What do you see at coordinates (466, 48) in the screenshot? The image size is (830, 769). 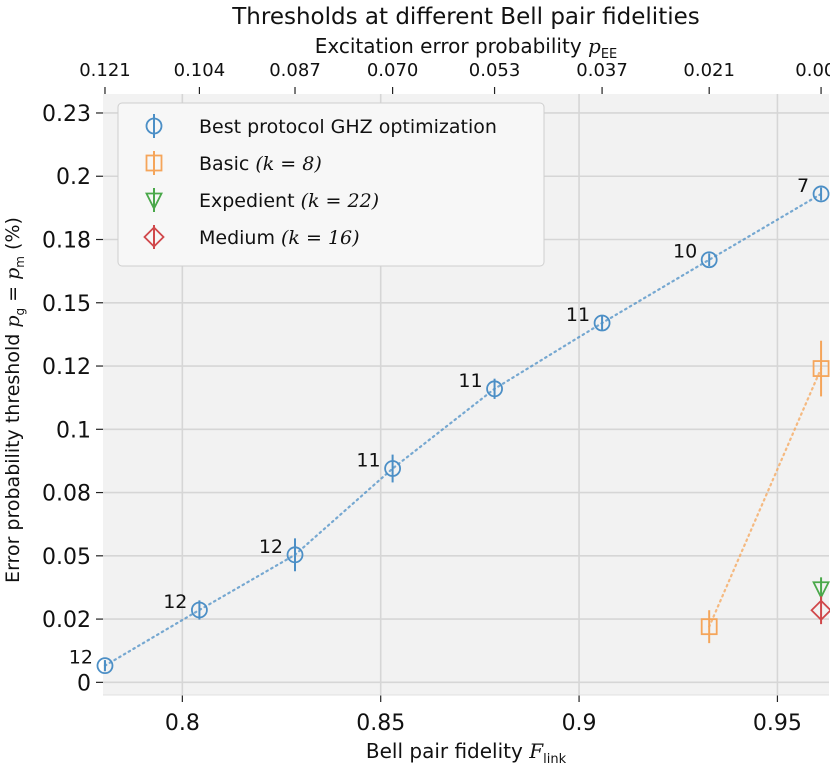 I see `secondary-x-axis-label: Excitation error probability pEE` at bounding box center [466, 48].